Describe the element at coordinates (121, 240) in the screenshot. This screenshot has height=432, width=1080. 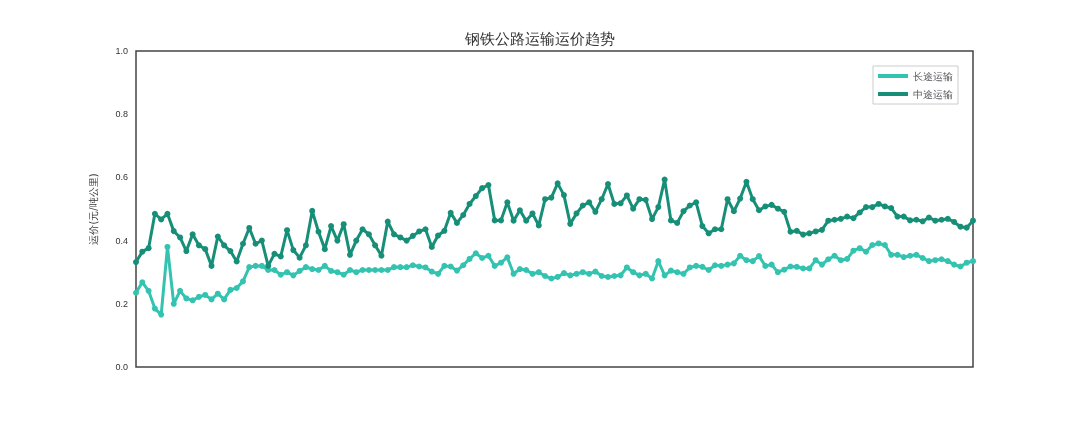
I see `y-tick-label: 0.4` at that location.